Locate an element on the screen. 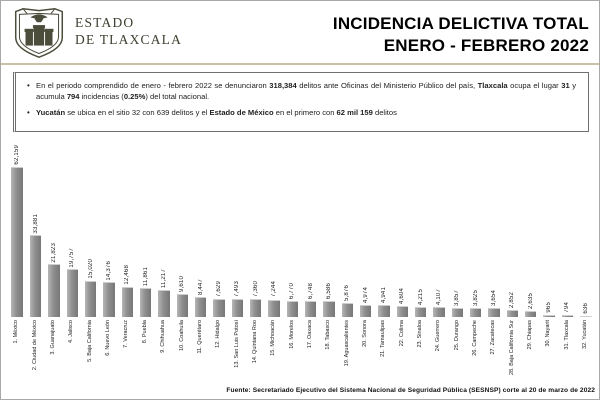 The width and height of the screenshot is (600, 400). x-axis-label-cell: 27. Zacatecas is located at coordinates (494, 348).